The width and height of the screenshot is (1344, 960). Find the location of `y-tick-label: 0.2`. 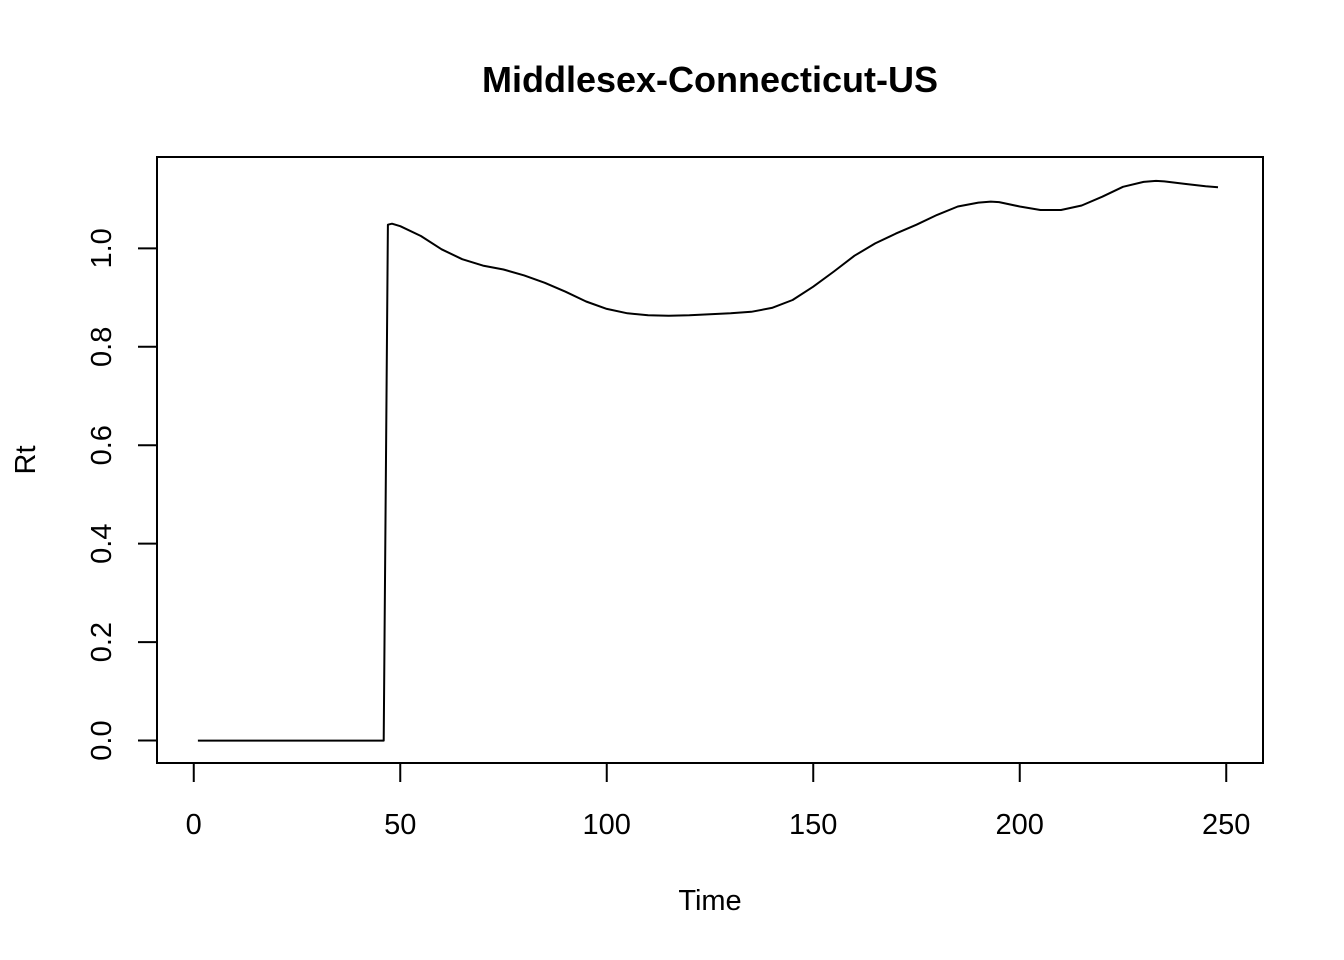

y-tick-label: 0.2 is located at coordinates (102, 642).